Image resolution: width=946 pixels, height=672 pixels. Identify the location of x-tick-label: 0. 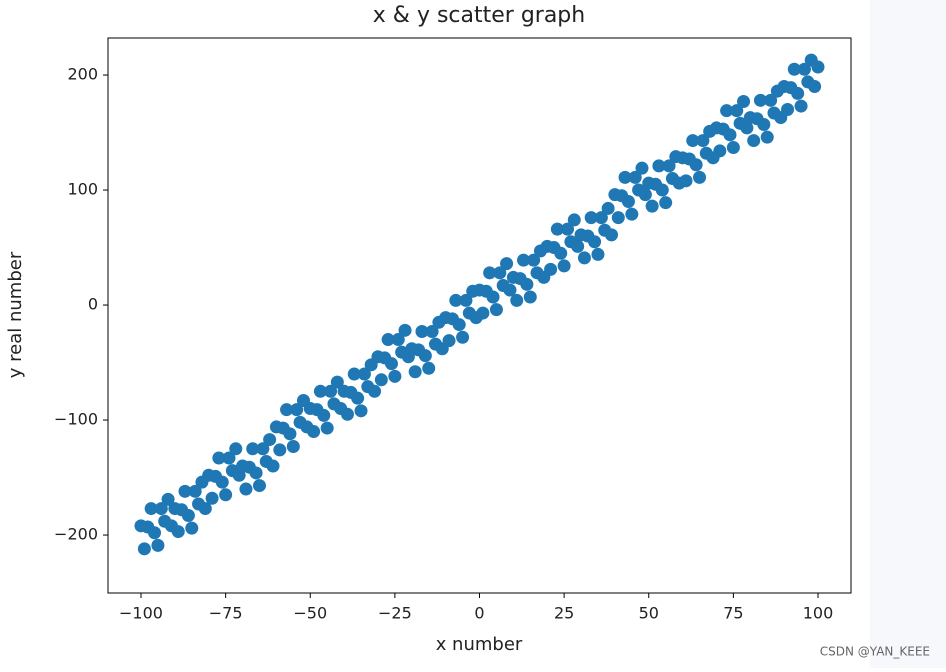
(479, 613).